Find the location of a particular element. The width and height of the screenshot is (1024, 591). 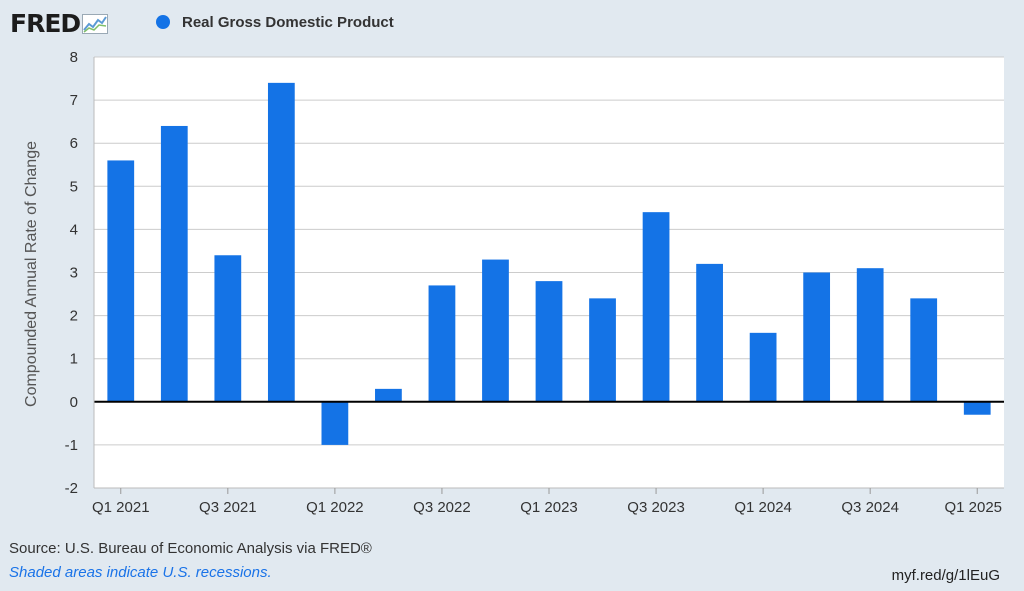

y-tick-label: 3 is located at coordinates (74, 273).